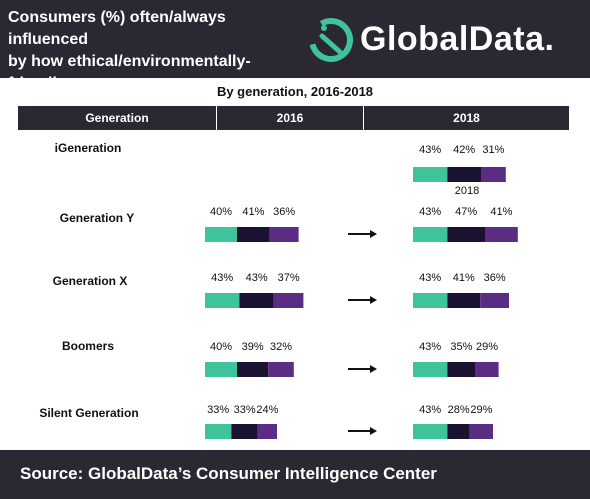 The width and height of the screenshot is (590, 499). Describe the element at coordinates (464, 278) in the screenshot. I see `data-label-y2018-navy: 41%` at that location.